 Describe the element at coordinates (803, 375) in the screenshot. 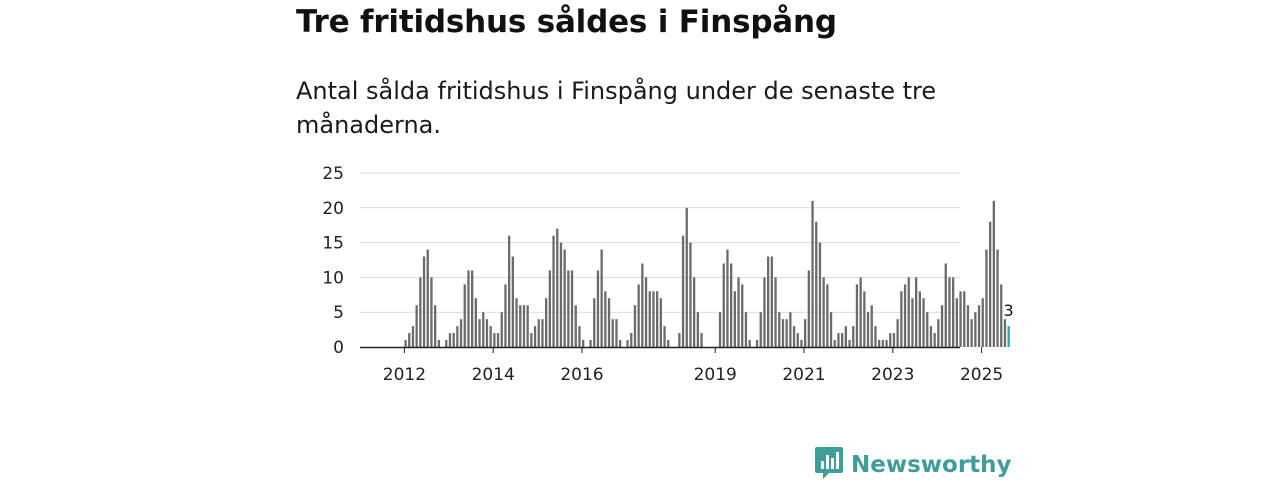

I see `x-tick-label: 2021` at that location.